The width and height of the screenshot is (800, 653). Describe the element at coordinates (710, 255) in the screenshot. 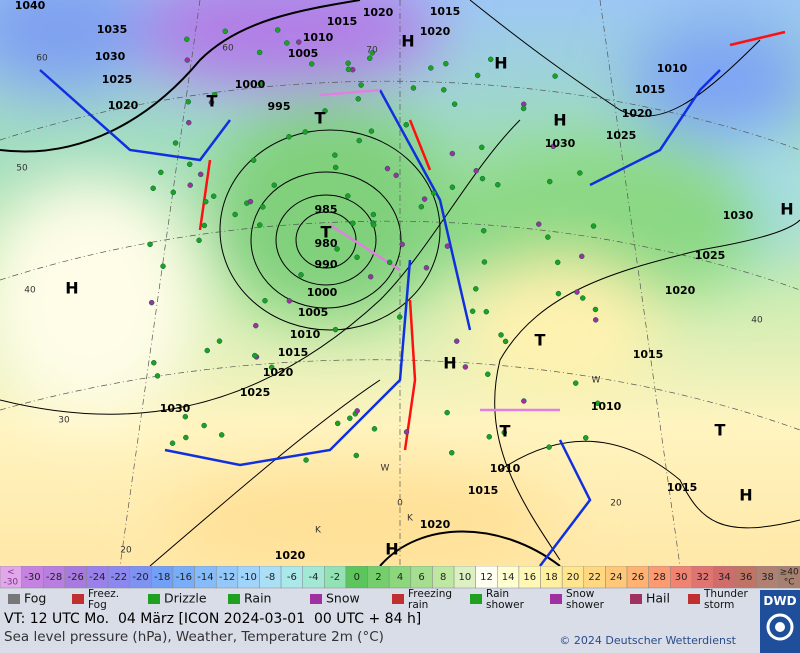

I see `isobar-label: 1025` at that location.